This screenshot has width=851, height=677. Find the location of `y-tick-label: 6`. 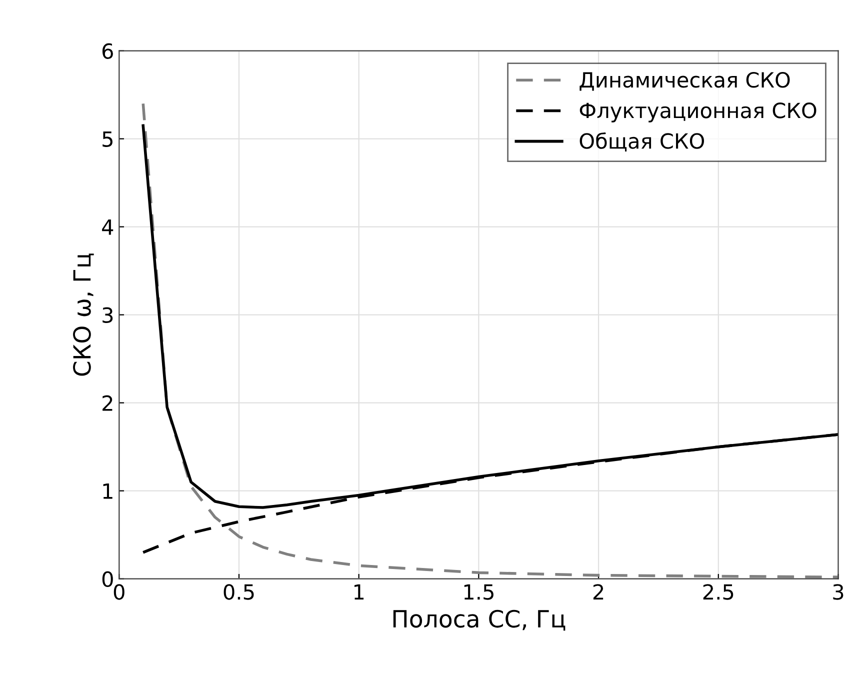

y-tick-label: 6 is located at coordinates (107, 51).